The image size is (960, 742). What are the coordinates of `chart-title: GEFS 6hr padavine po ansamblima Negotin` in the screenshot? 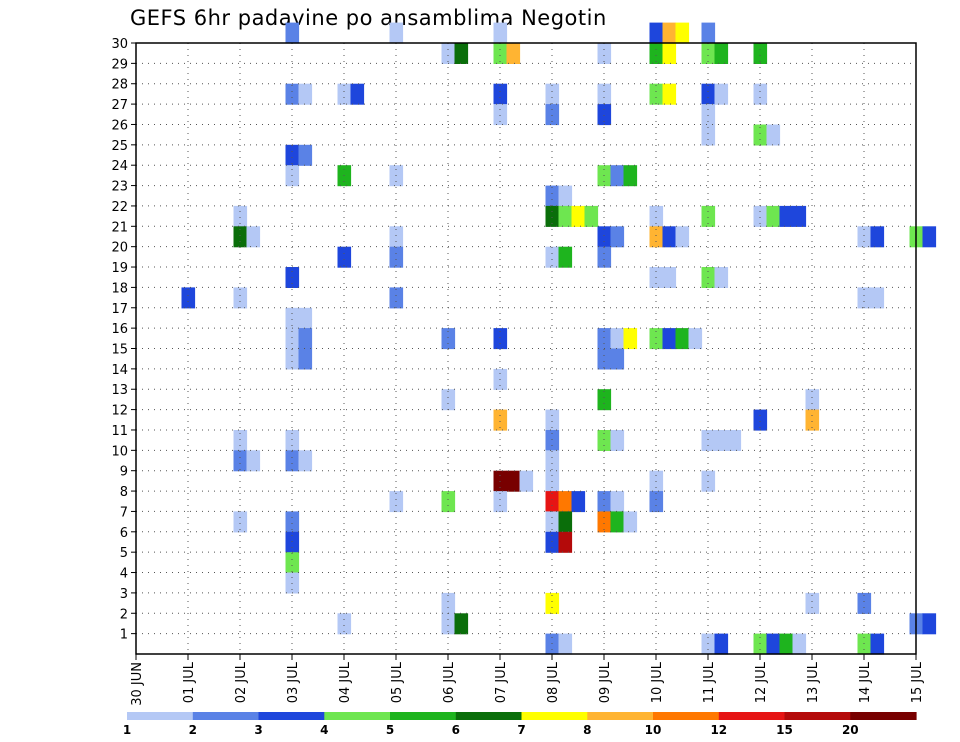 It's located at (368, 18).